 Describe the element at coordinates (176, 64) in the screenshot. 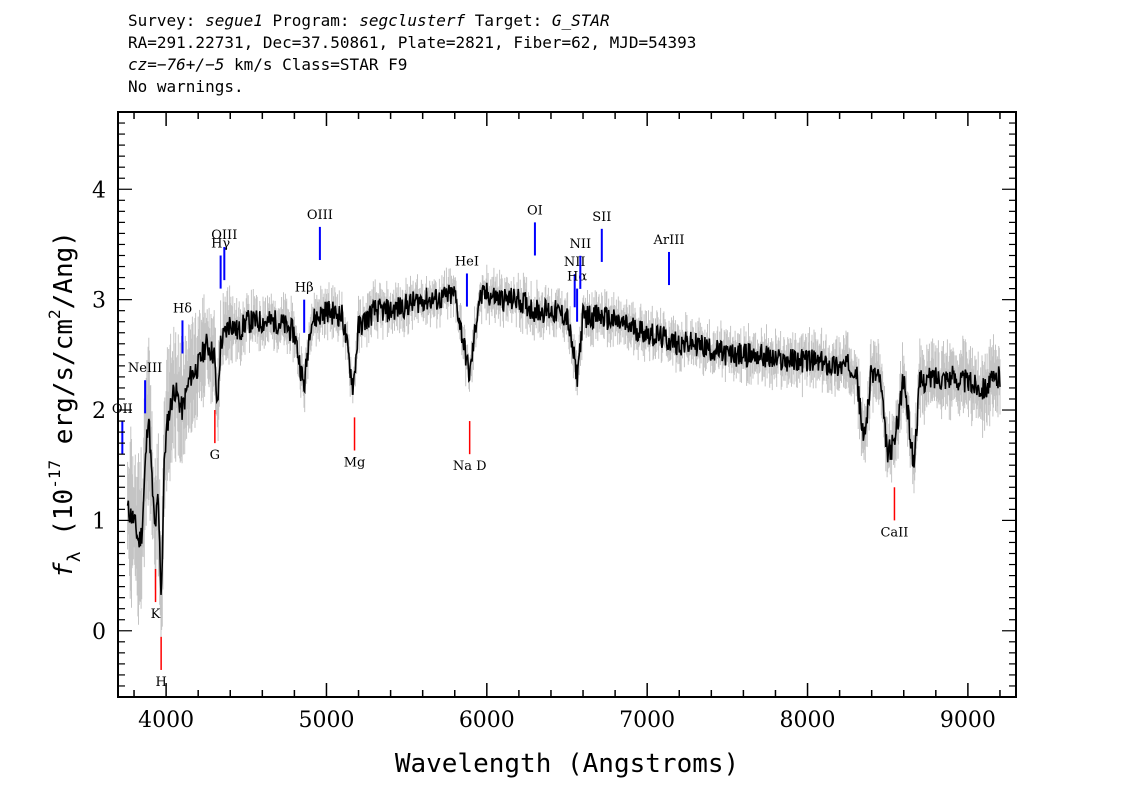

I see `cz-value: cz=−76+/−5` at that location.